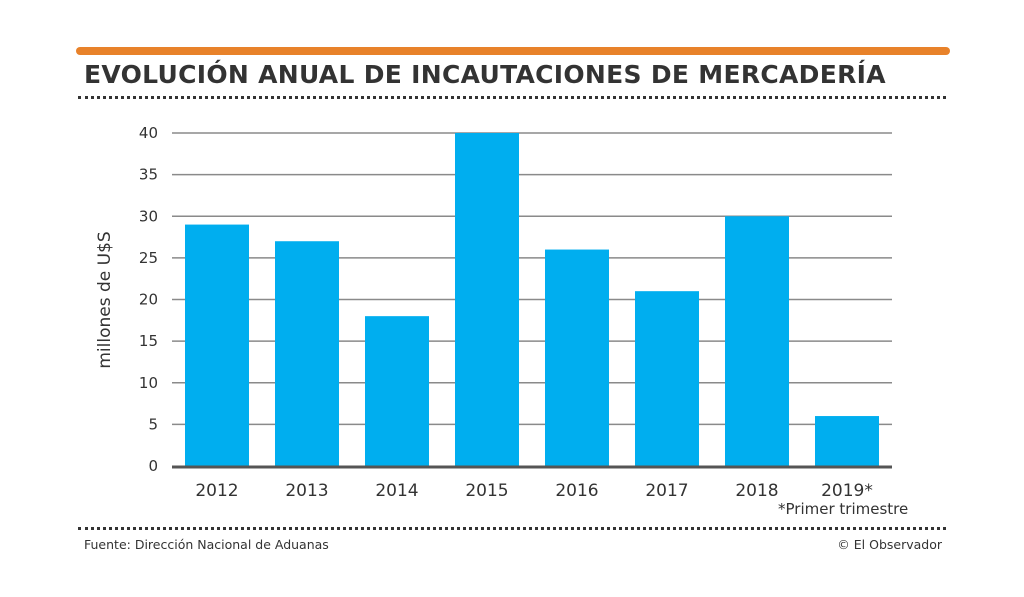  What do you see at coordinates (105, 299) in the screenshot?
I see `y-axis-title: millones de U$S` at bounding box center [105, 299].